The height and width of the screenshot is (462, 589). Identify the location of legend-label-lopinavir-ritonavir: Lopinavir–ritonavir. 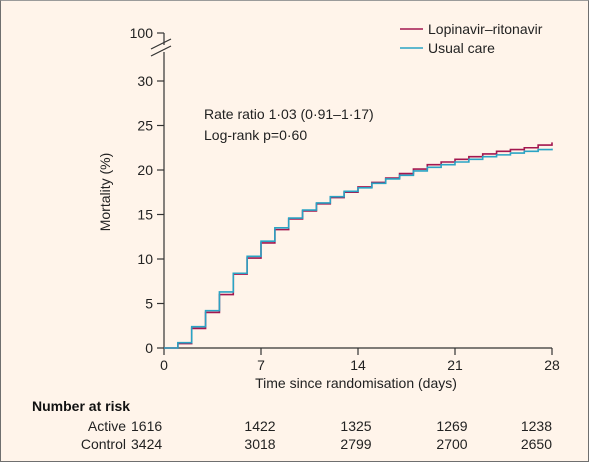
(485, 29).